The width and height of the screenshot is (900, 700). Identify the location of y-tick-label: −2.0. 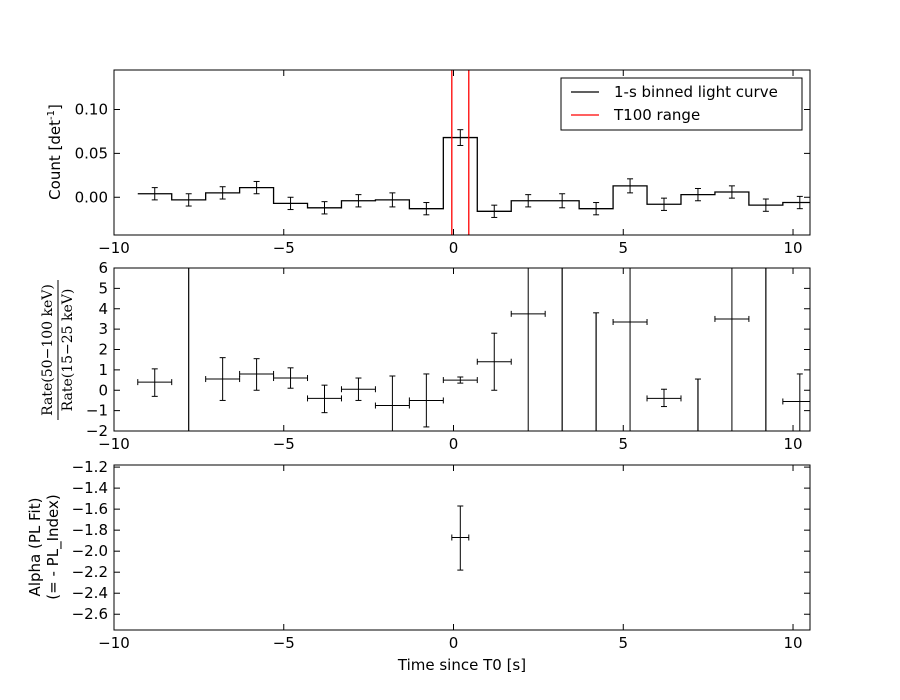
(90, 551).